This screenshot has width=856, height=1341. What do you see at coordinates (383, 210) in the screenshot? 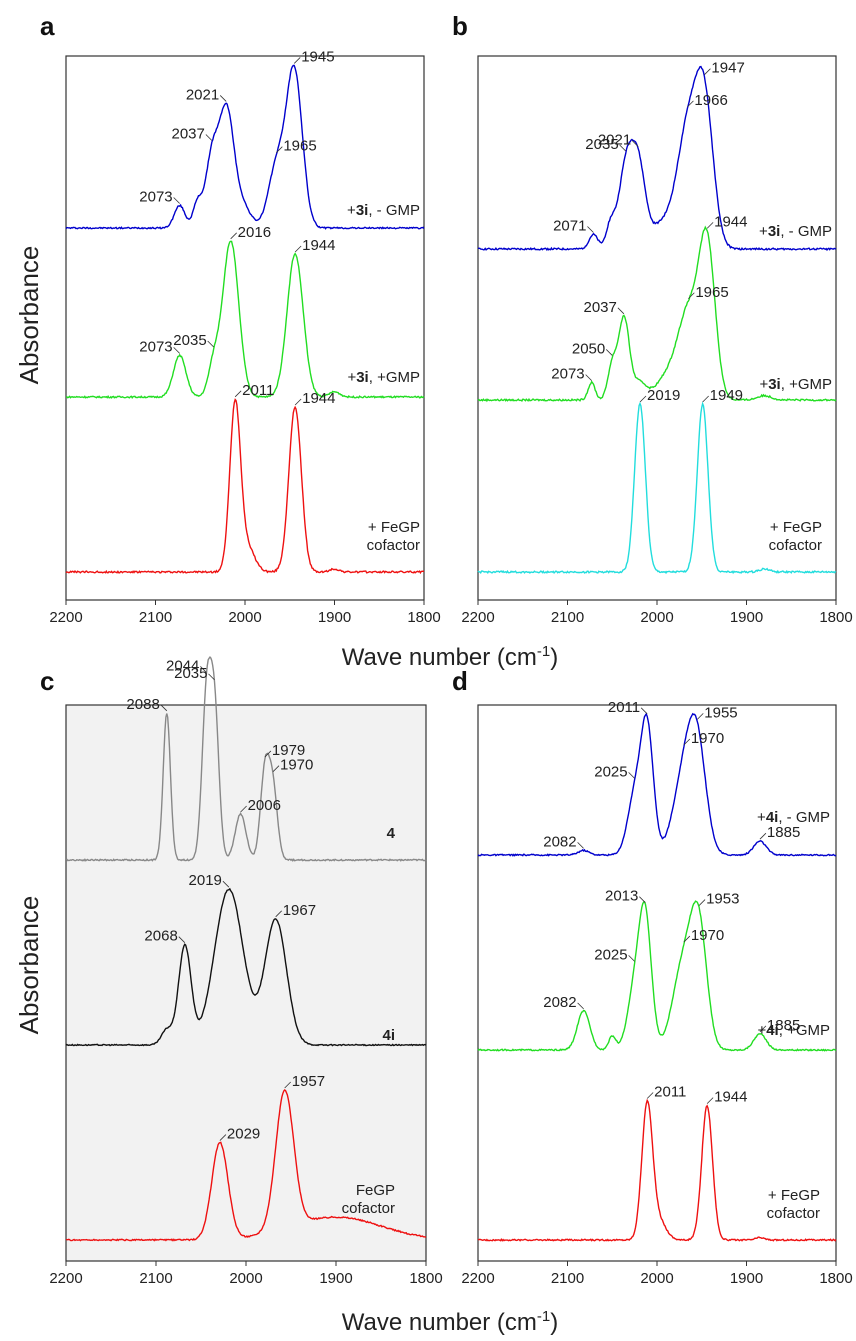
I see `series-label: +3i, - GMP` at bounding box center [383, 210].